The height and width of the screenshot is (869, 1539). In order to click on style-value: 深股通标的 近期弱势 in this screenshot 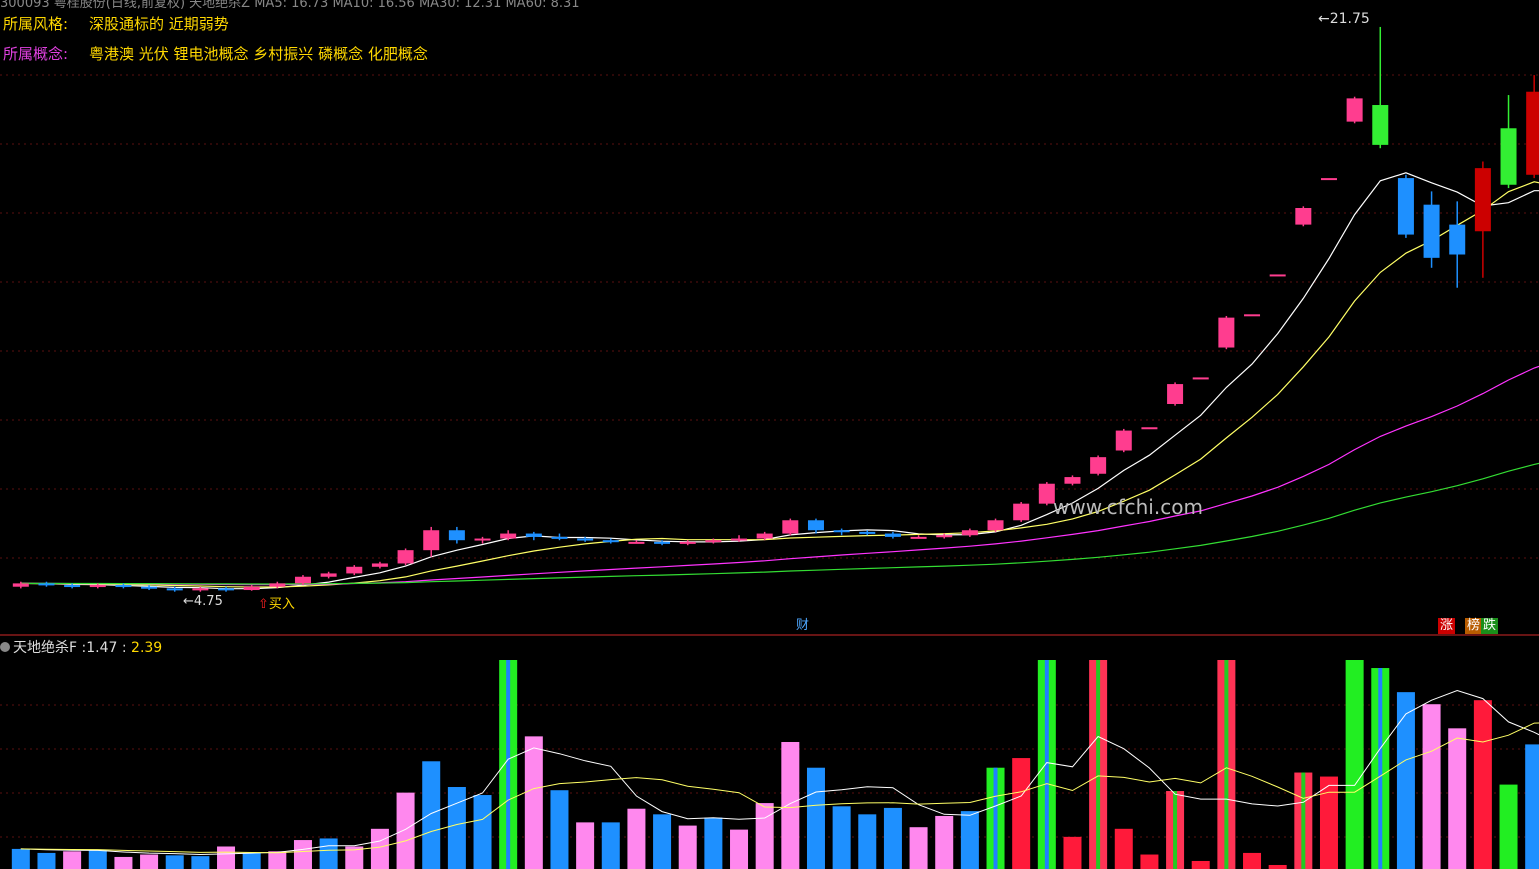, I will do `click(159, 24)`.